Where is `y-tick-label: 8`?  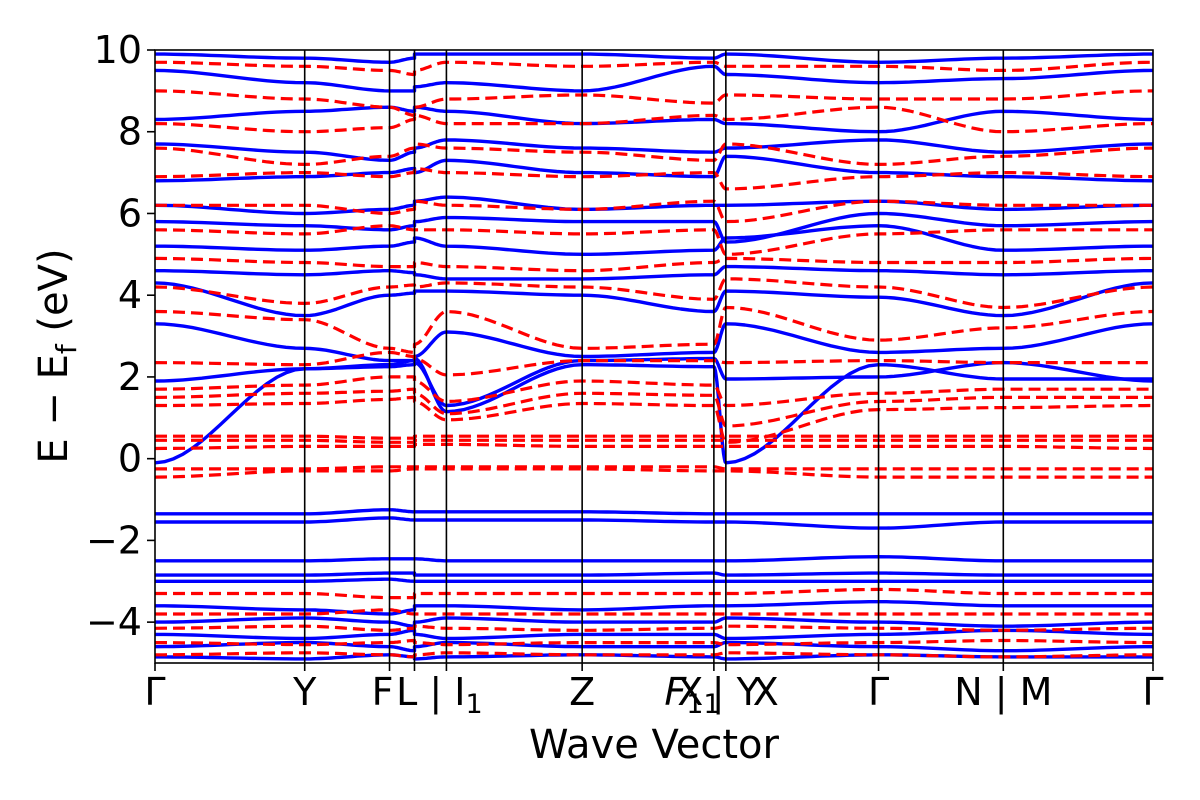
y-tick-label: 8 is located at coordinates (130, 132).